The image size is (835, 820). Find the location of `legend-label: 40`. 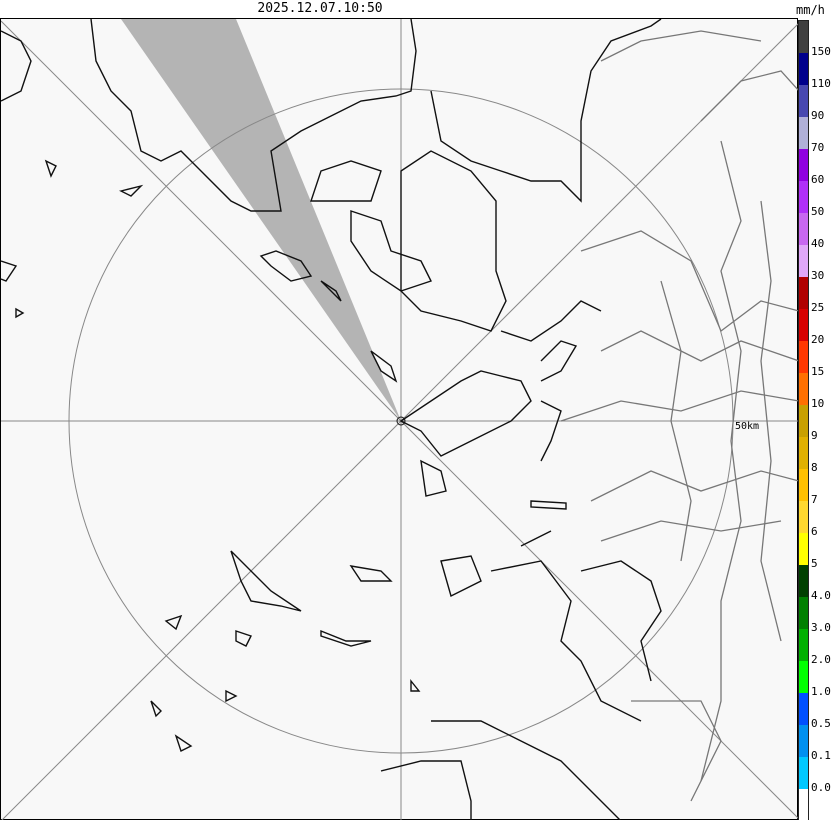

legend-label: 40 is located at coordinates (818, 243).